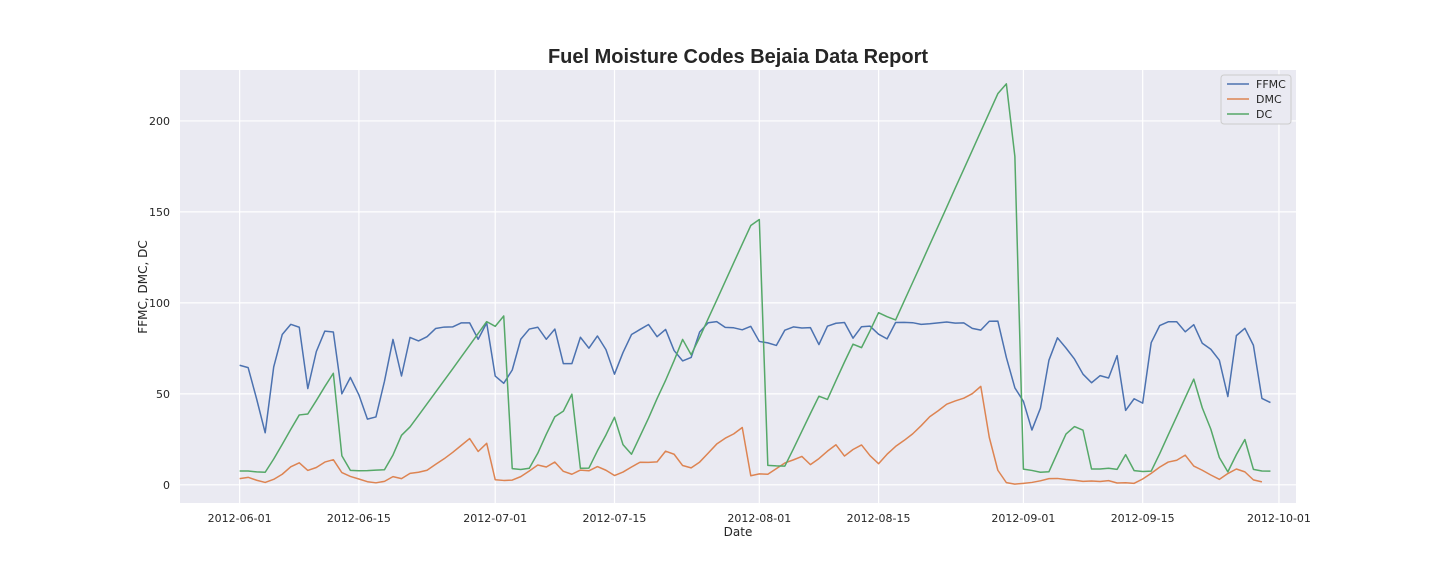 Image resolution: width=1440 pixels, height=576 pixels. Describe the element at coordinates (166, 485) in the screenshot. I see `y-tick-label: 0` at that location.